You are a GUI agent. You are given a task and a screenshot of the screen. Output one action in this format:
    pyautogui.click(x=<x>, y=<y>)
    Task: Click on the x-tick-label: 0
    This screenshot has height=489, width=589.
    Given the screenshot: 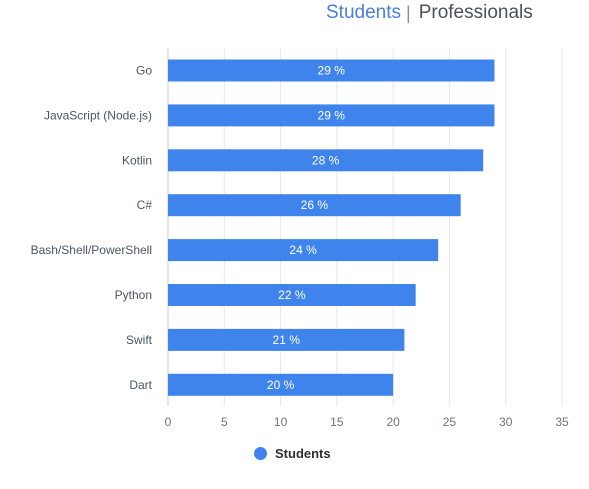 What is the action you would take?
    pyautogui.click(x=168, y=422)
    